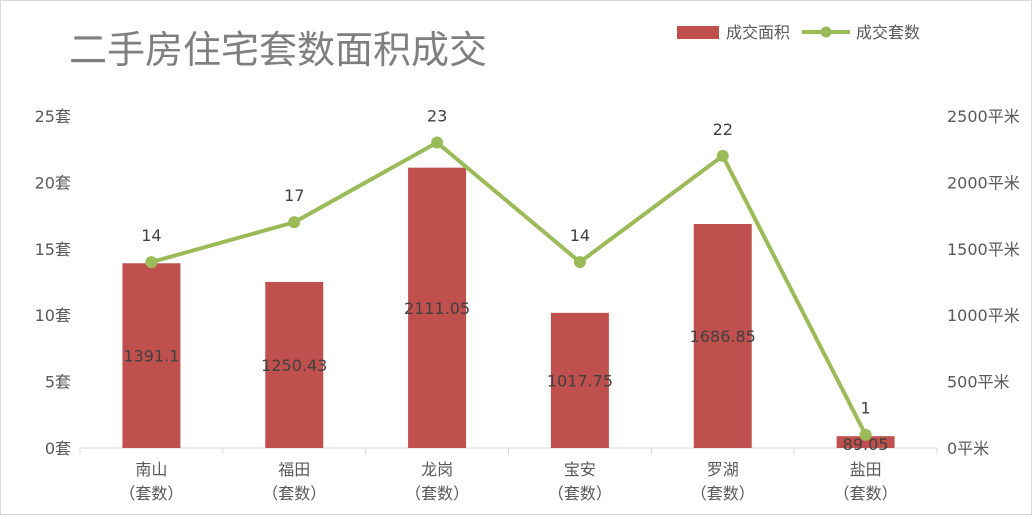  I want to click on x-category-label: 福田, so click(294, 469).